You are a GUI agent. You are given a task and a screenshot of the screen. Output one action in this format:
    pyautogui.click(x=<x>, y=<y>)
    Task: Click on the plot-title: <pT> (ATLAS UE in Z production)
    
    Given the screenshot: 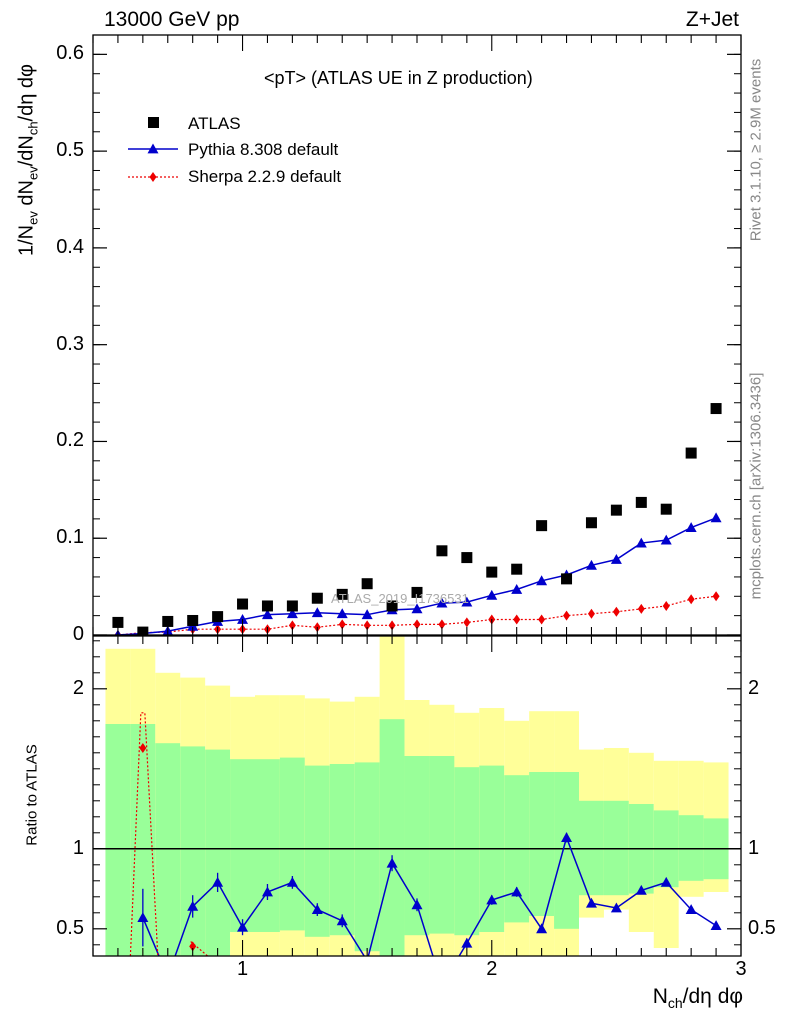 What is the action you would take?
    pyautogui.click(x=398, y=78)
    